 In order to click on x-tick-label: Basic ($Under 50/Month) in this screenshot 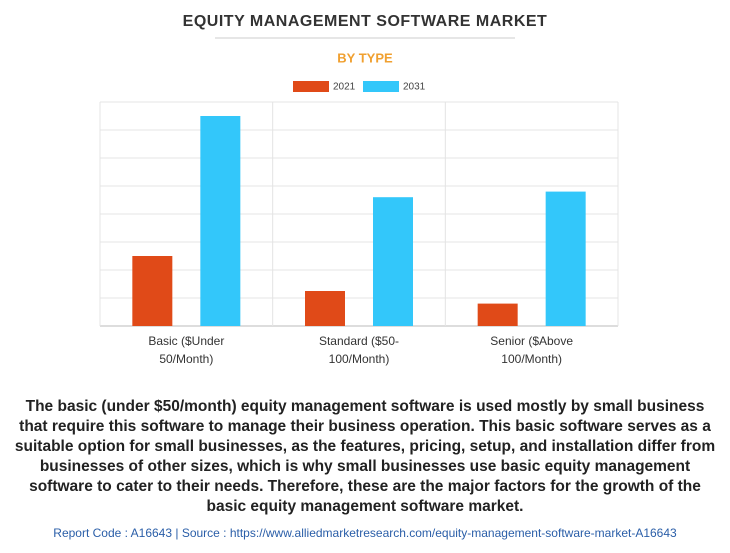, I will do `click(186, 350)`.